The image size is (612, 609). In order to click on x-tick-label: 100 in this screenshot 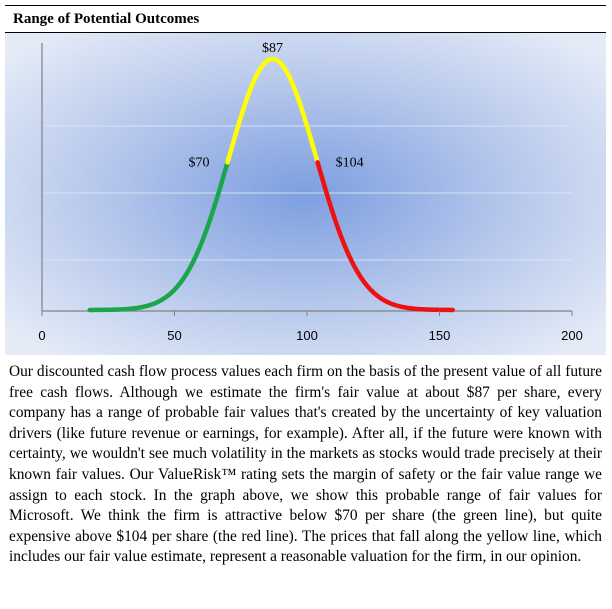, I will do `click(307, 335)`.